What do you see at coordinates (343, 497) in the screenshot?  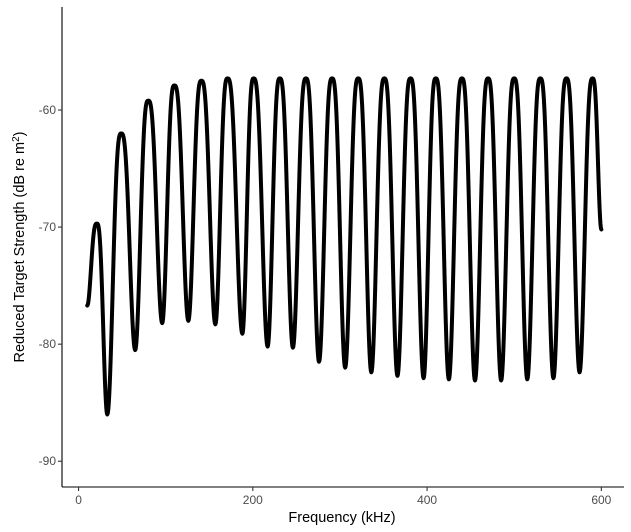 I see `x-axis-ticks: 0 200 400 600` at bounding box center [343, 497].